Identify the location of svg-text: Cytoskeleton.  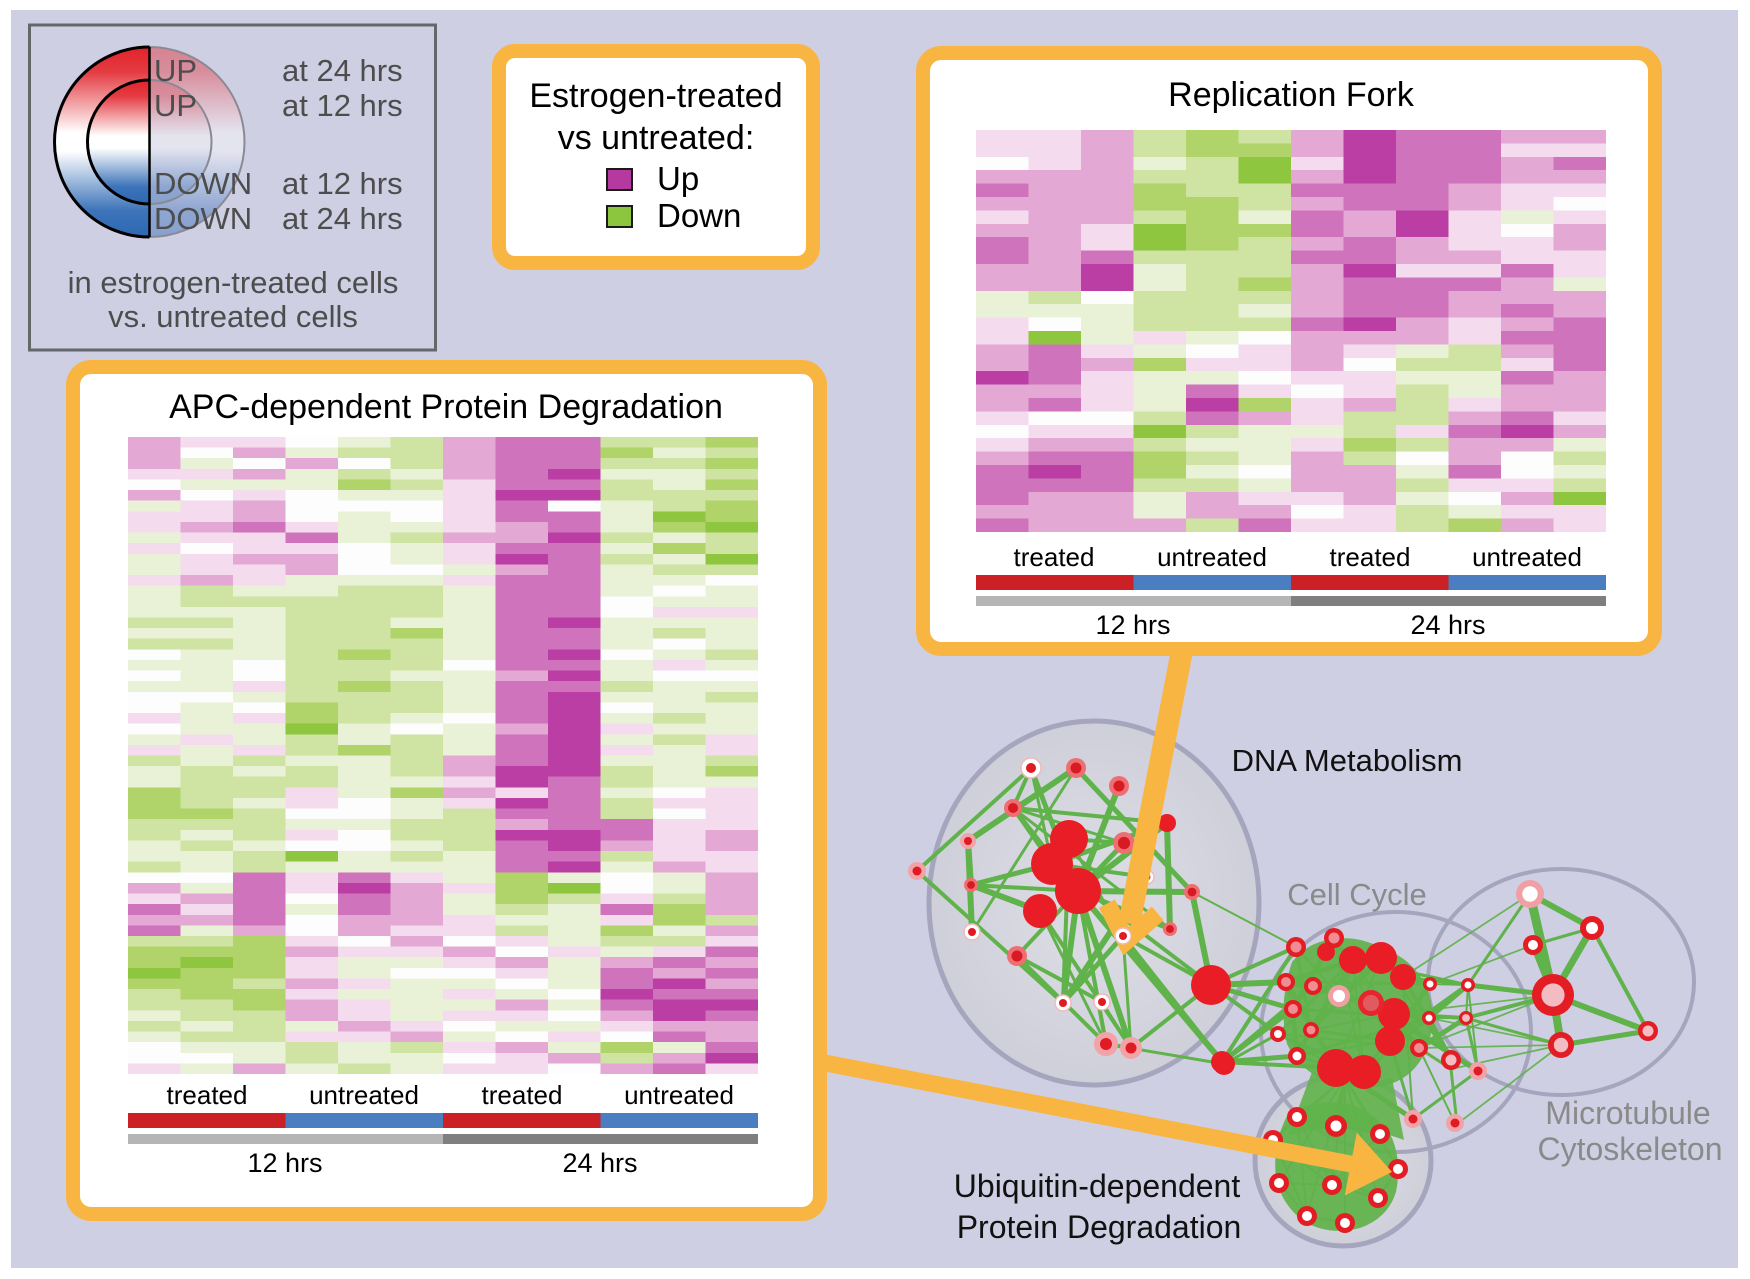
(1630, 1149).